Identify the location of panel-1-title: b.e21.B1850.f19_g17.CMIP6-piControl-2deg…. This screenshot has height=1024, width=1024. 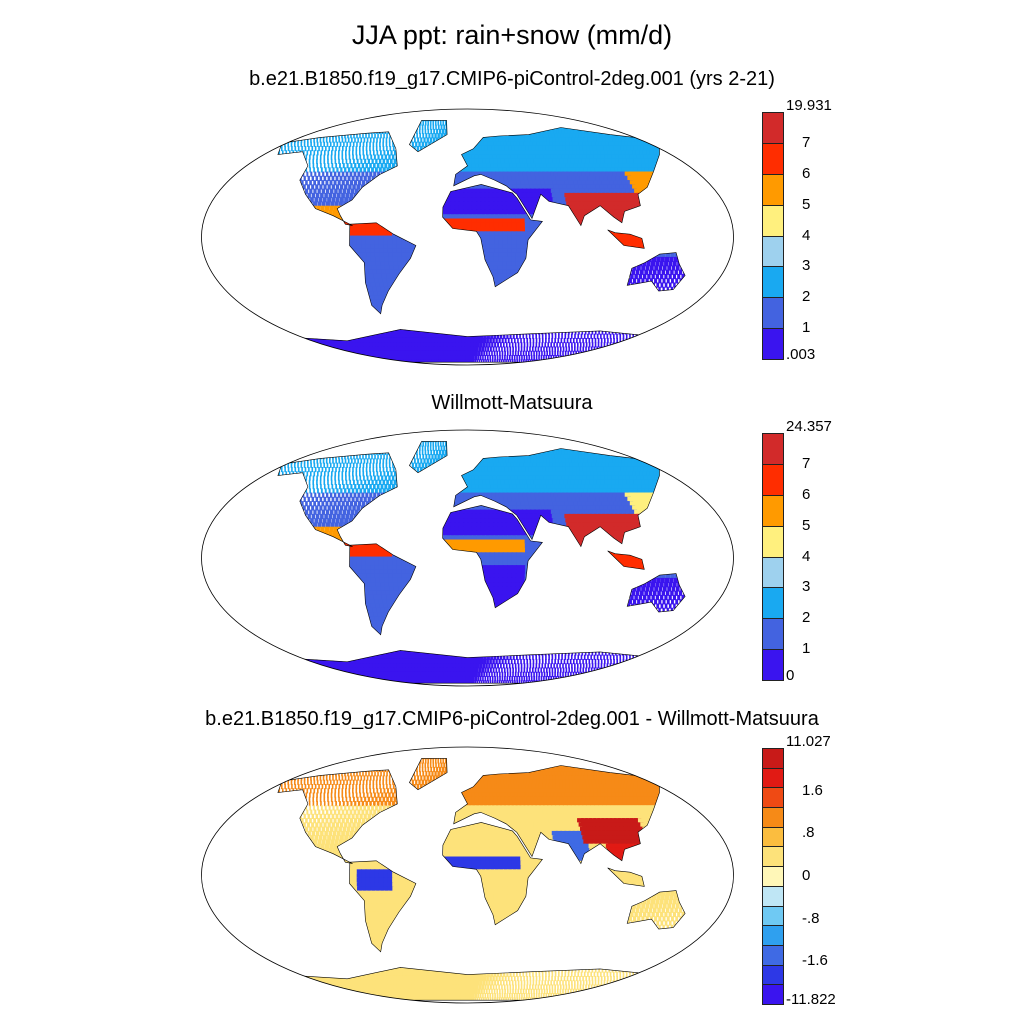
(512, 79).